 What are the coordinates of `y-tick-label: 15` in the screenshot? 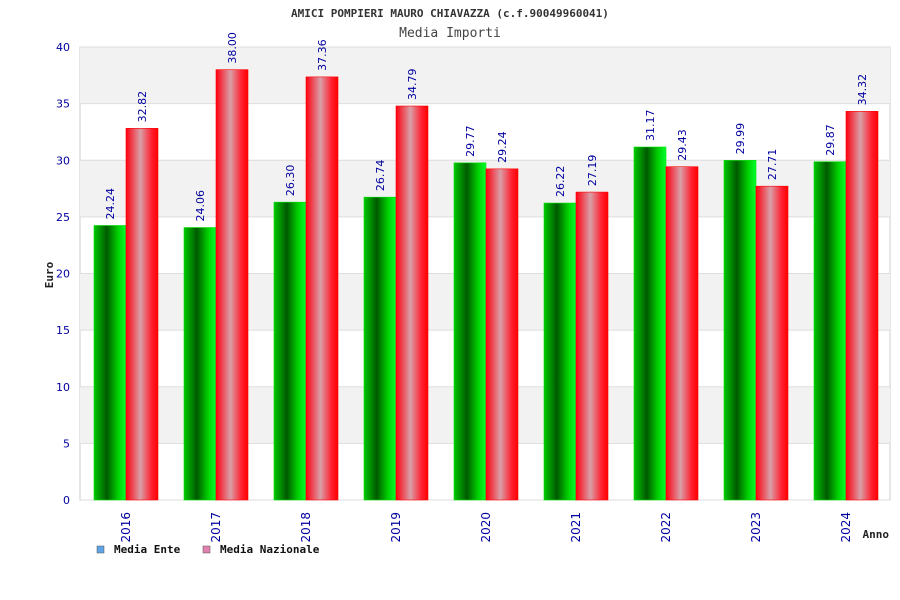 It's located at (63, 330).